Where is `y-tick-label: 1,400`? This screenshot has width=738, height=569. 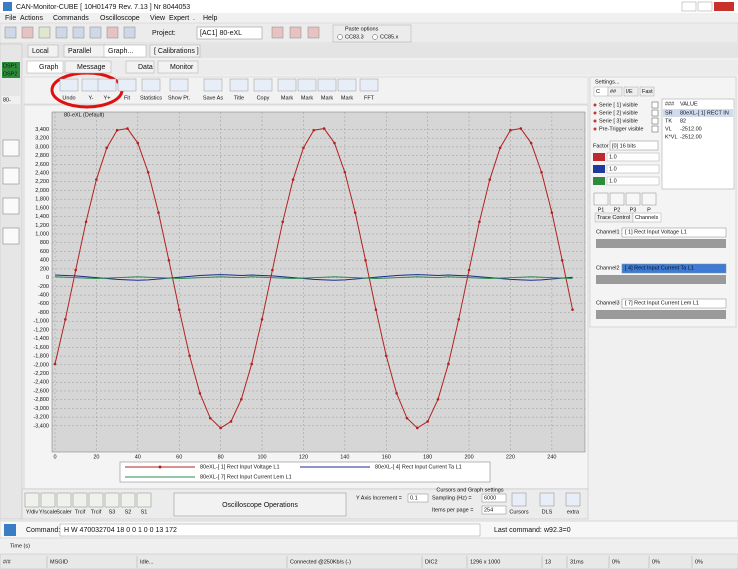 y-tick-label: 1,400 is located at coordinates (42, 217).